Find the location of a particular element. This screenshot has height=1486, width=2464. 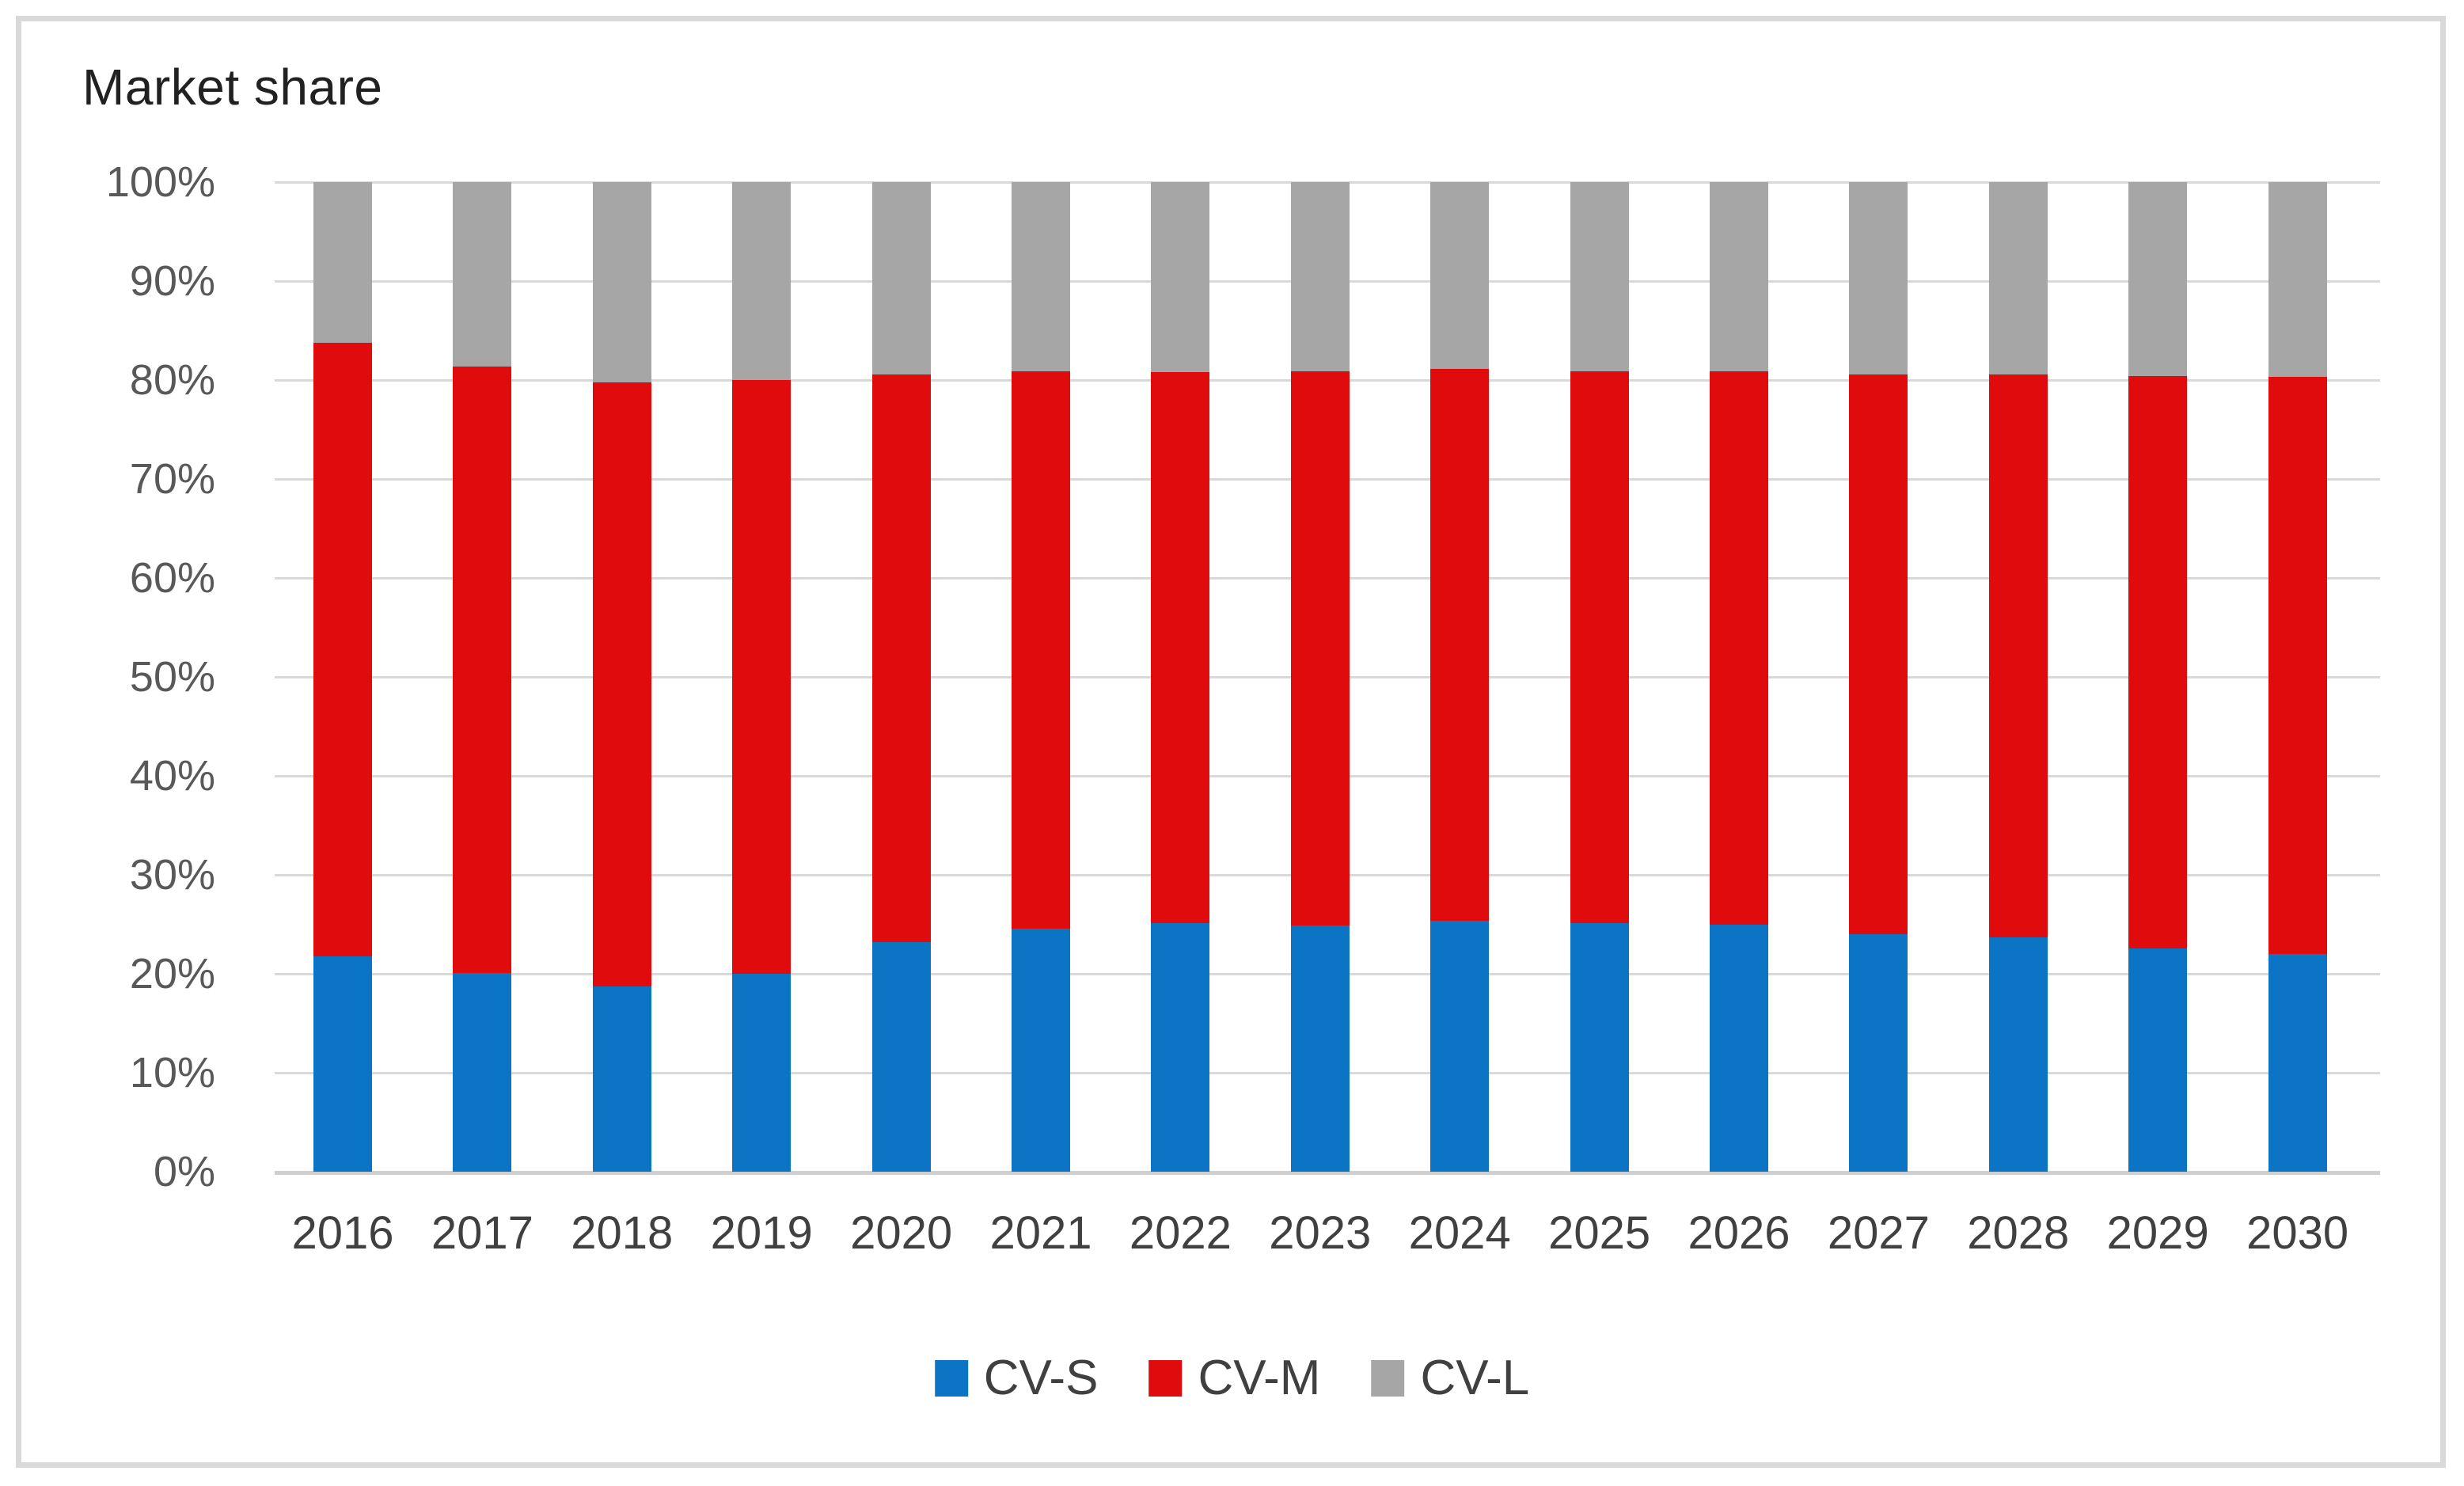

bar-segment-cv-s-2018 is located at coordinates (621, 1079).